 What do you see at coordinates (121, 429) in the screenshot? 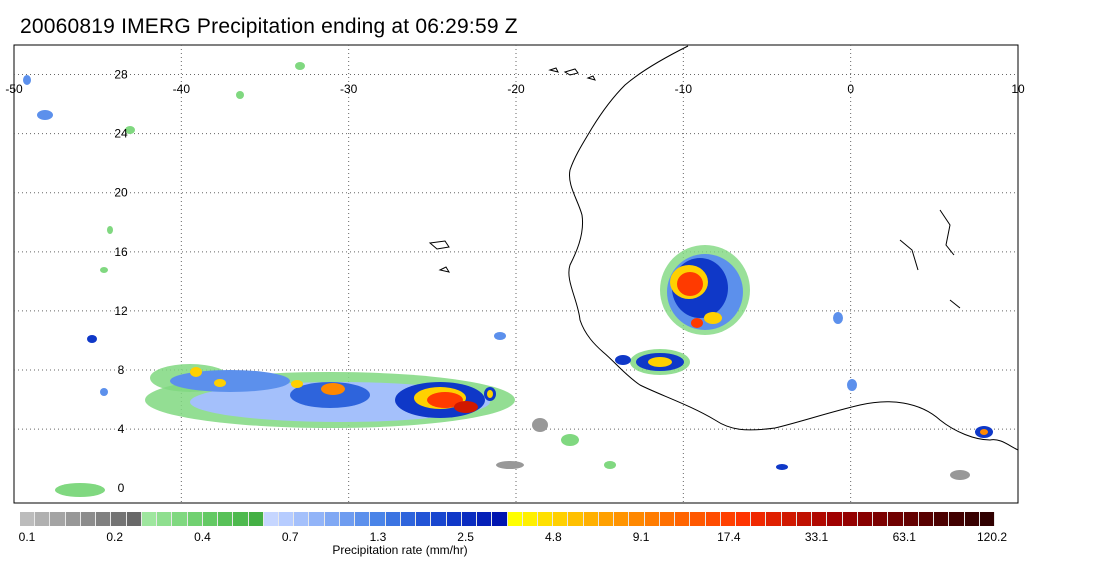
I see `lat-tick-label: 4` at bounding box center [121, 429].